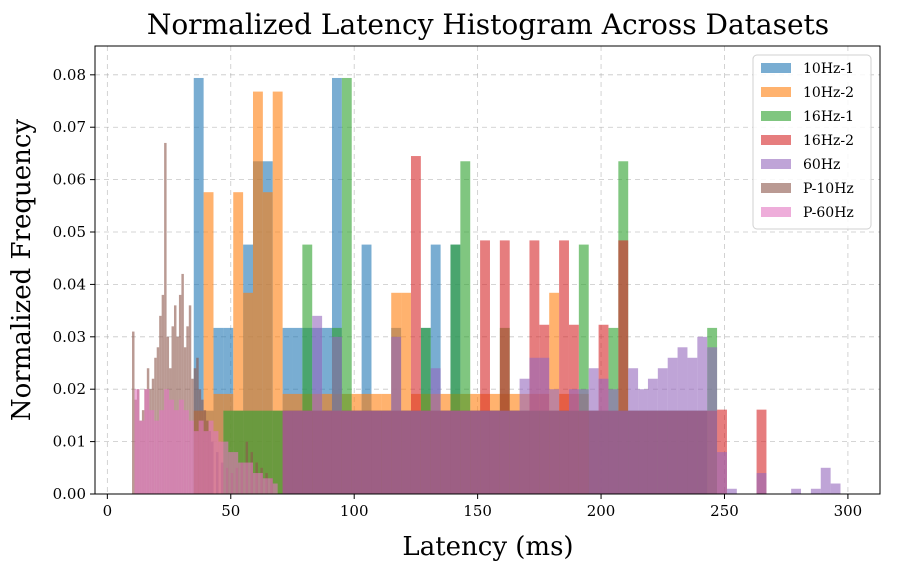 The image size is (897, 571). Describe the element at coordinates (828, 117) in the screenshot. I see `legend-label: 16Hz-1` at that location.